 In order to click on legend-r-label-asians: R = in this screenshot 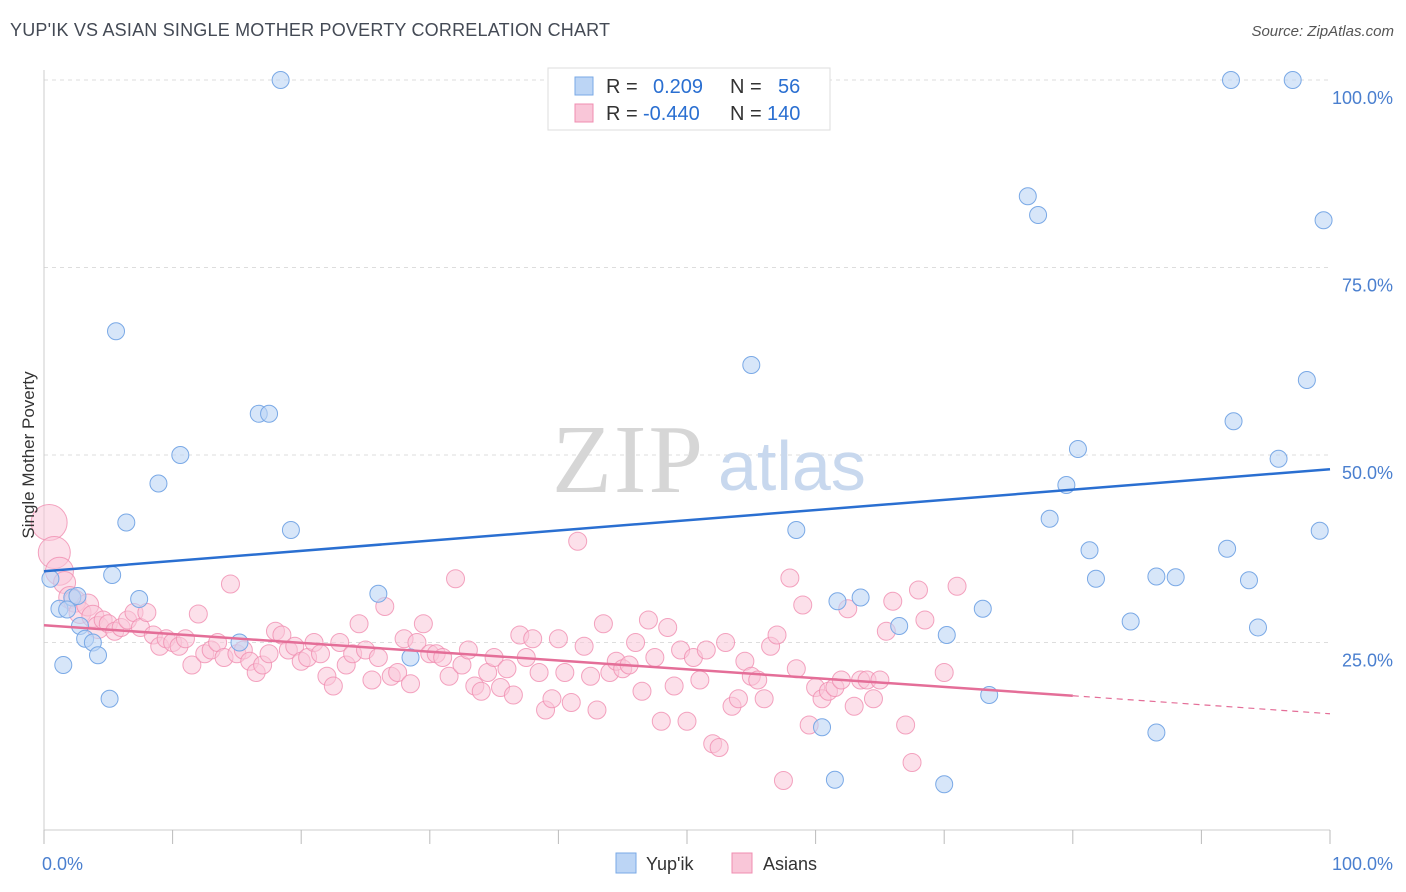, I will do `click(622, 114)`.